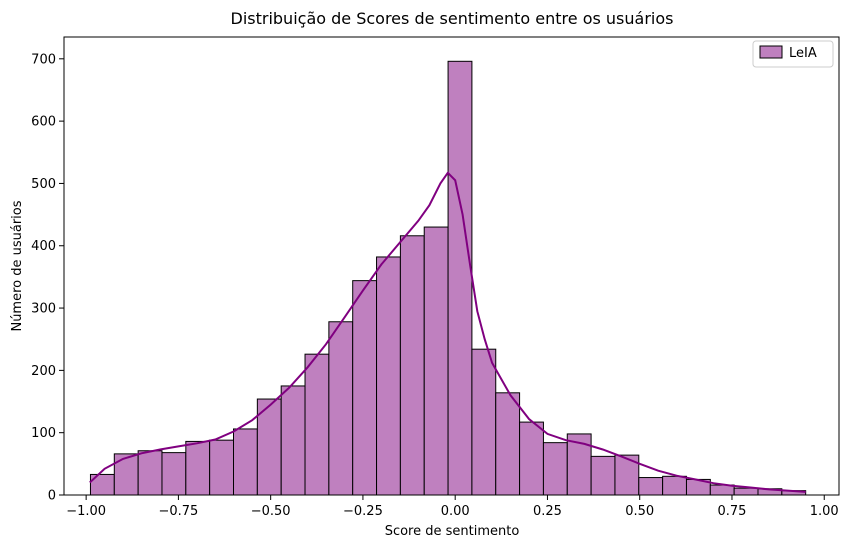  I want to click on y-tick-label: 300, so click(43, 309).